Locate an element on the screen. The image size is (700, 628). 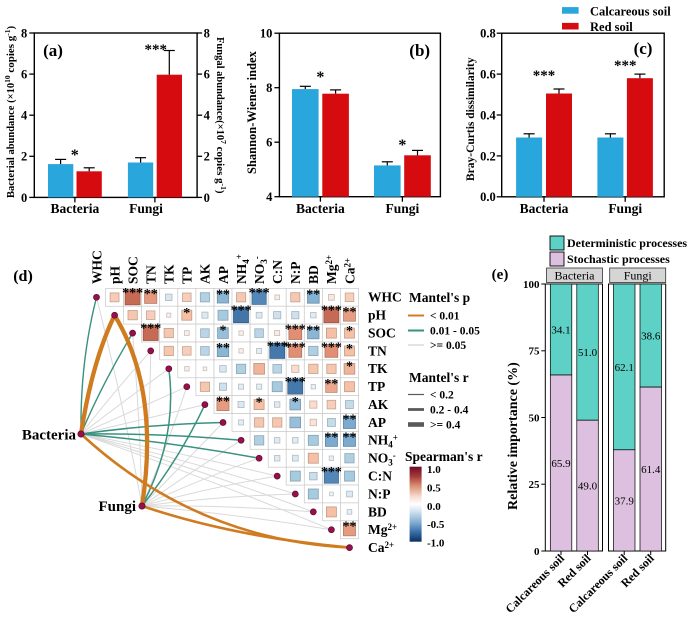
svg-text:Bacterial abundance (×1010 cop: Bacterial abundance (×1010 copies g-1) is located at coordinates (10, 111).